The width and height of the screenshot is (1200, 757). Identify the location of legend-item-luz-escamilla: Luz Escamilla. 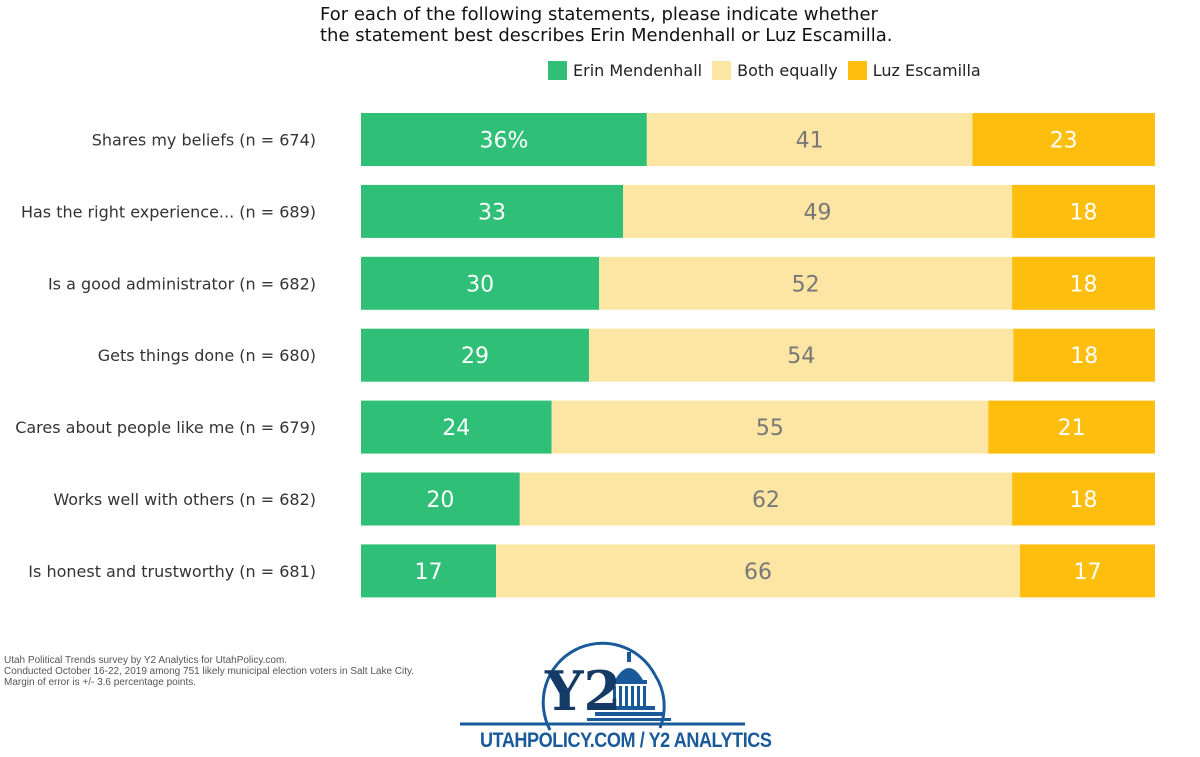
(914, 70).